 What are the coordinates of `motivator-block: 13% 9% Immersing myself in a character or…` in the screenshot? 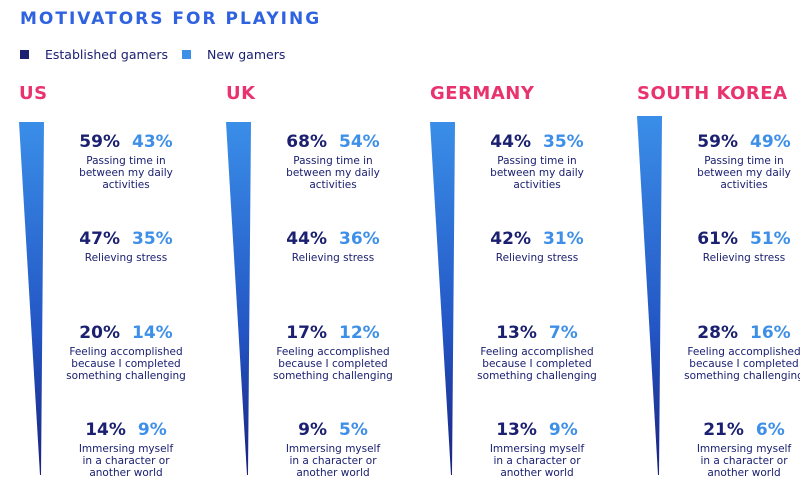 It's located at (537, 449).